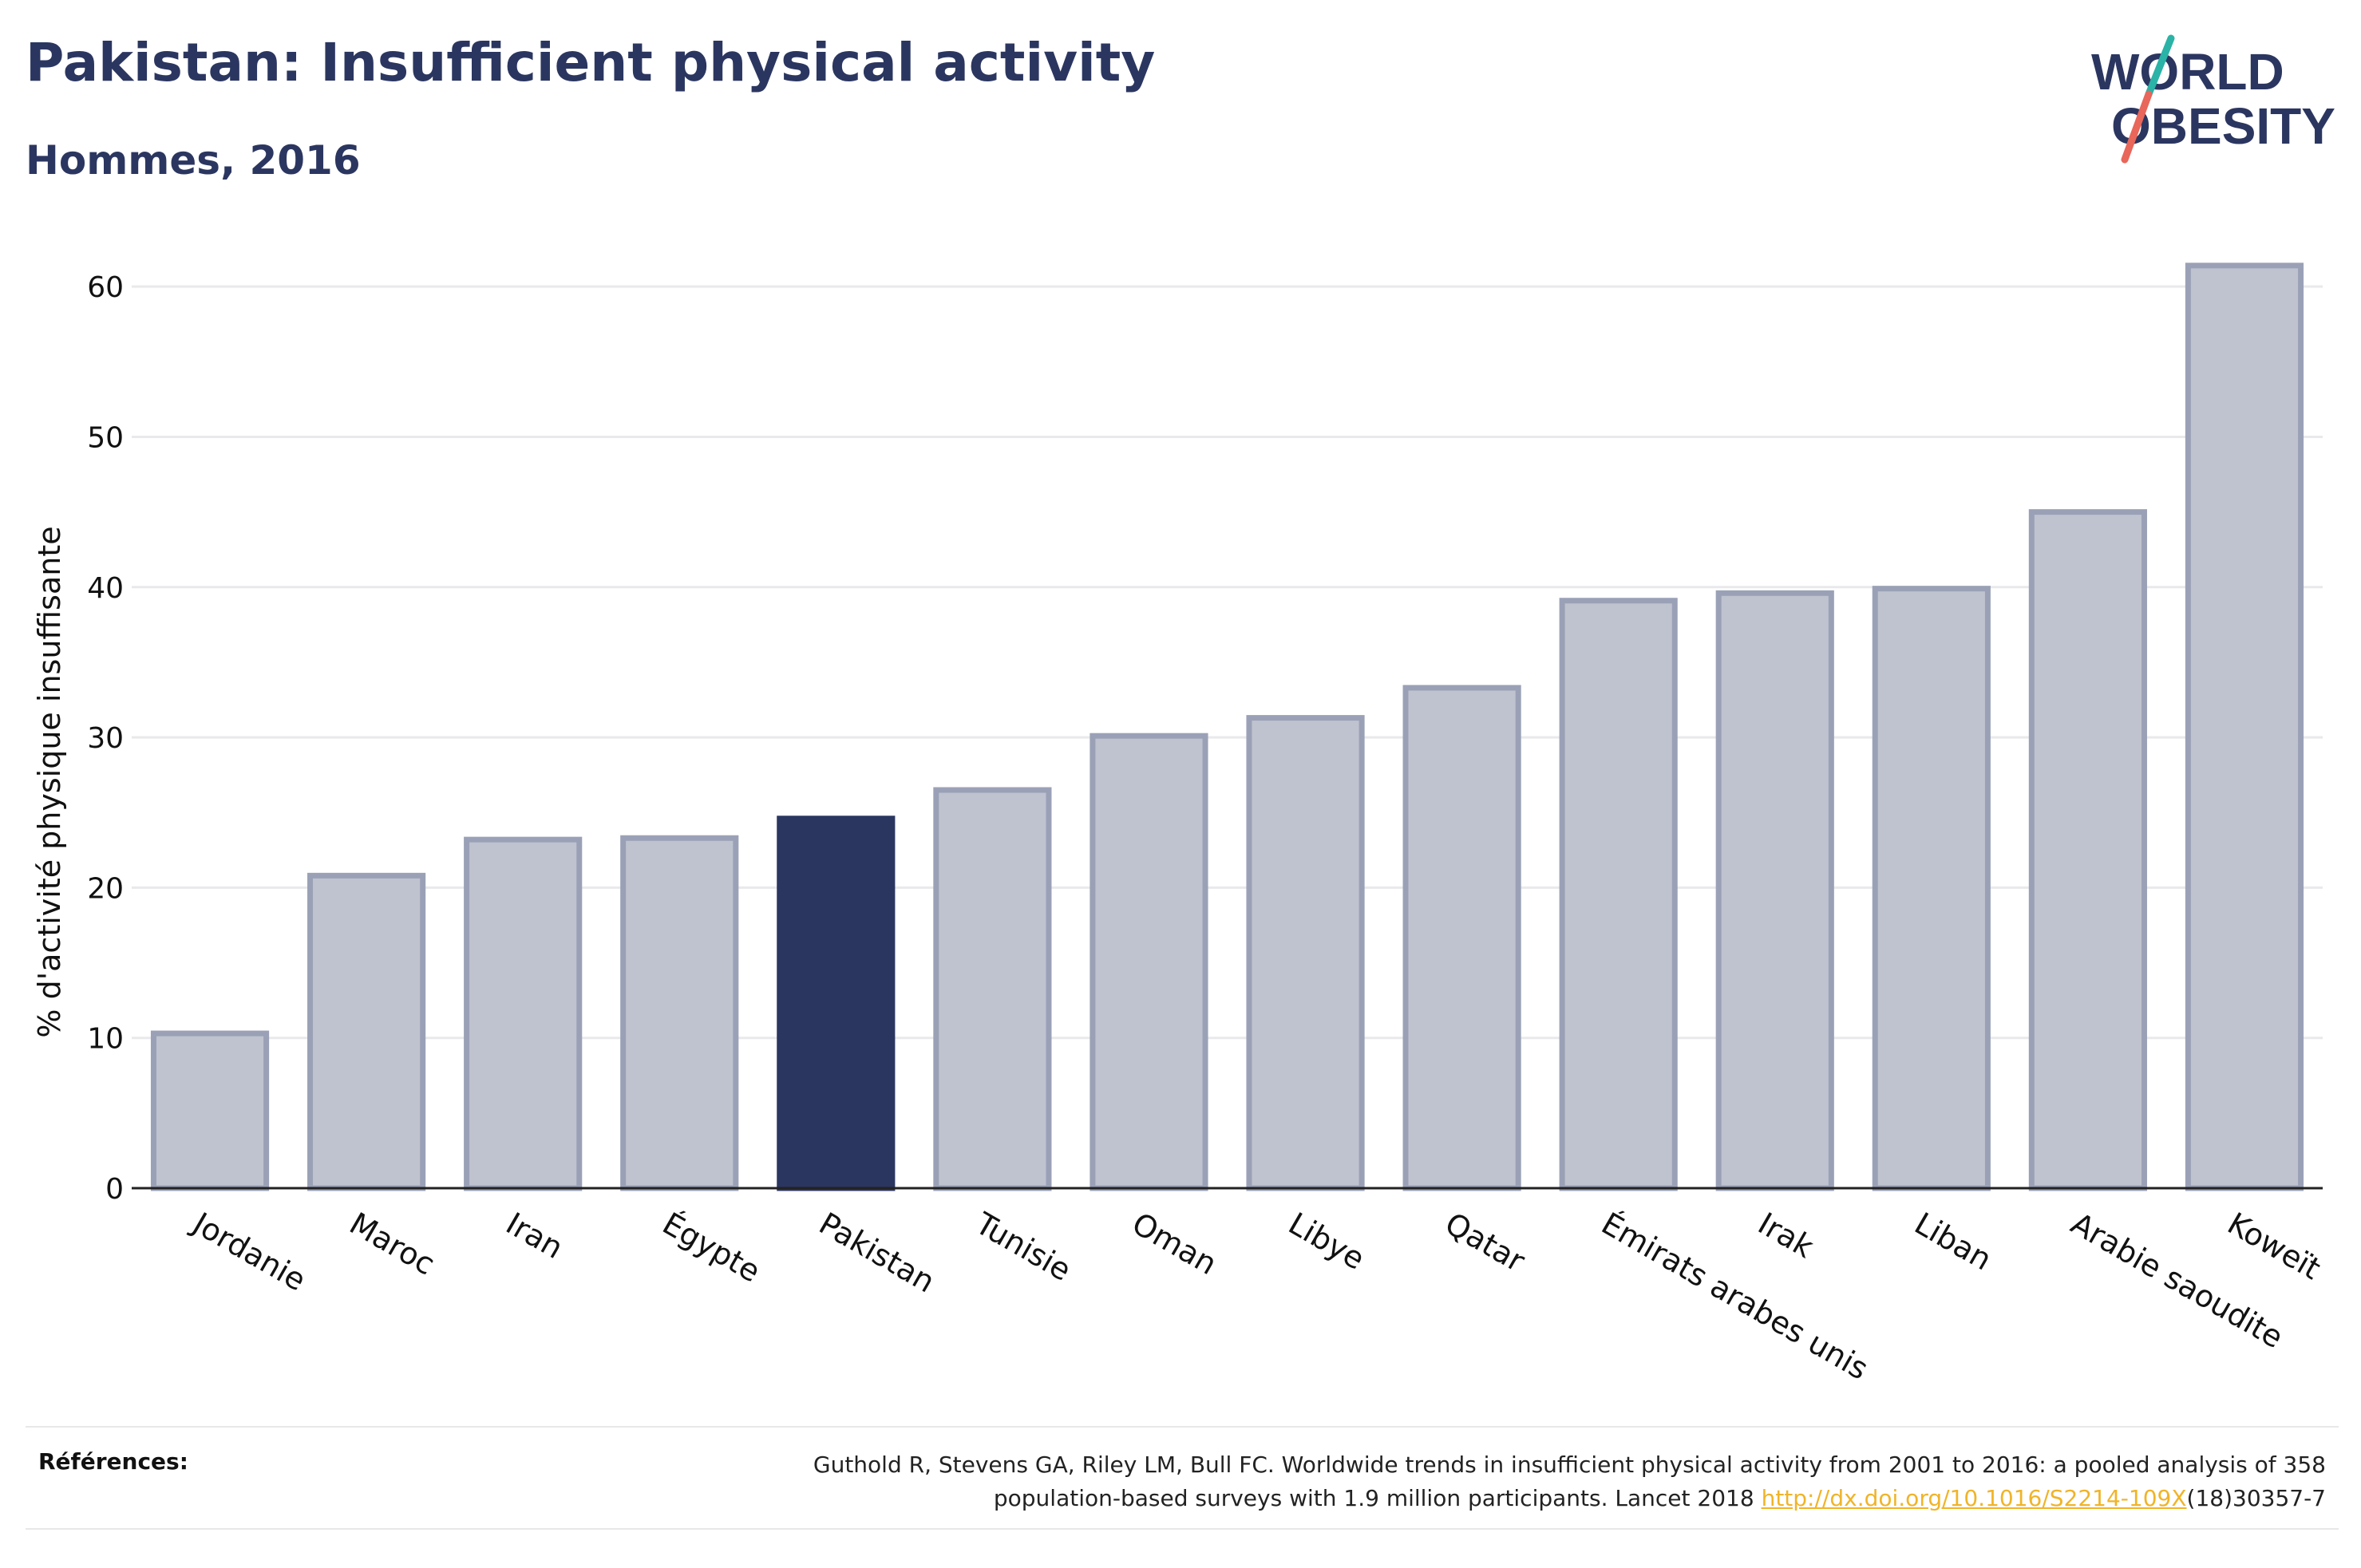  What do you see at coordinates (1023, 1246) in the screenshot?
I see `x-tick-label: Tunisie` at bounding box center [1023, 1246].